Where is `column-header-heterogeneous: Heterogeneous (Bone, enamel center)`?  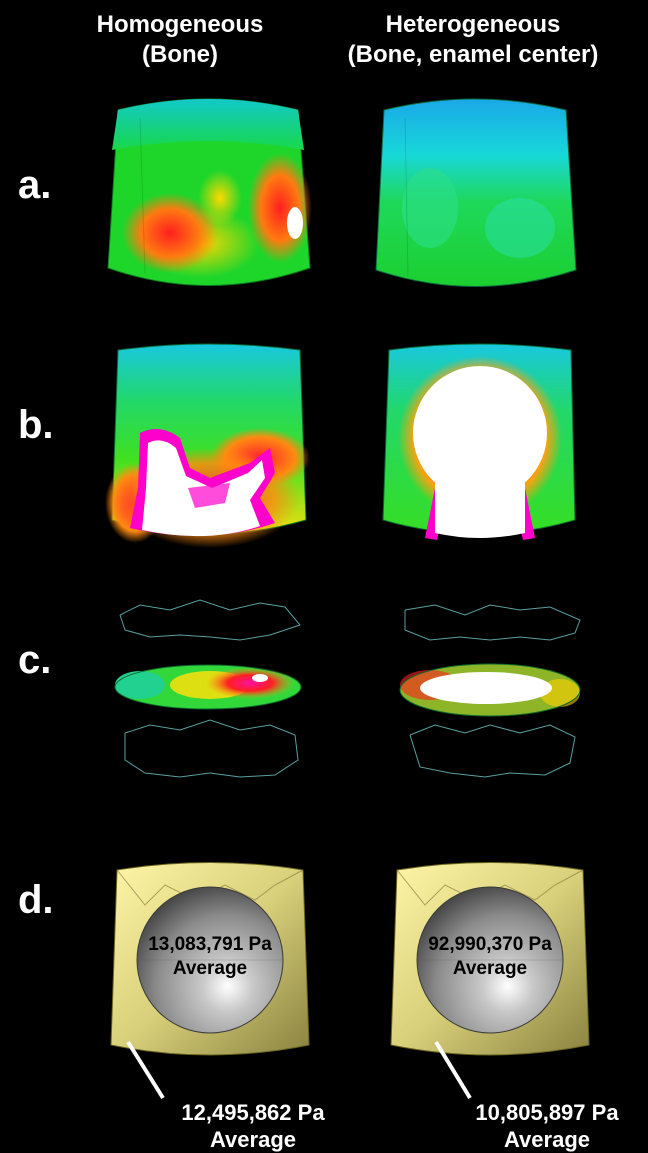 column-header-heterogeneous: Heterogeneous (Bone, enamel center) is located at coordinates (473, 40).